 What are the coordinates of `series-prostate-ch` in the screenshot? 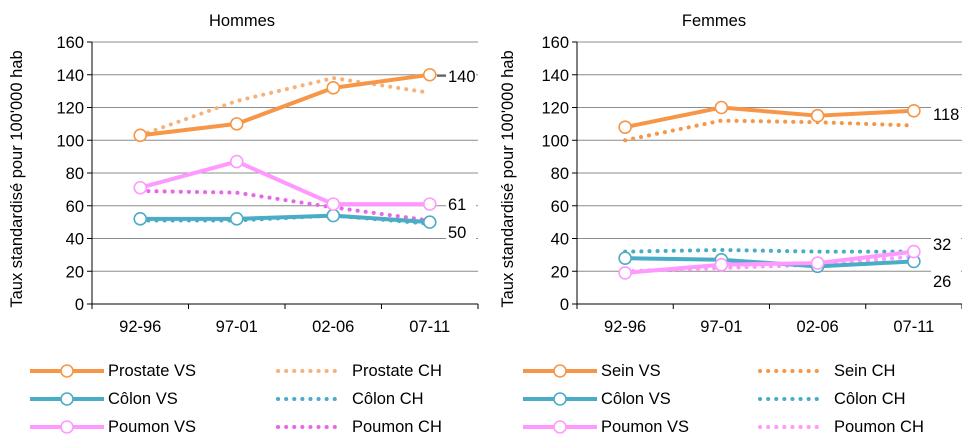 It's located at (285, 107).